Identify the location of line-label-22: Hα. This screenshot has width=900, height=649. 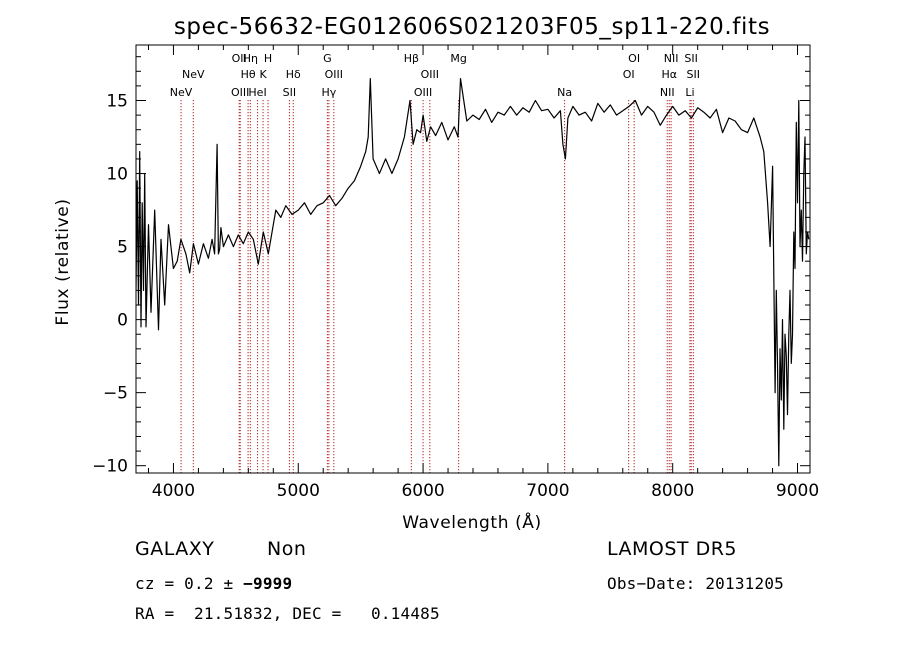
(669, 74).